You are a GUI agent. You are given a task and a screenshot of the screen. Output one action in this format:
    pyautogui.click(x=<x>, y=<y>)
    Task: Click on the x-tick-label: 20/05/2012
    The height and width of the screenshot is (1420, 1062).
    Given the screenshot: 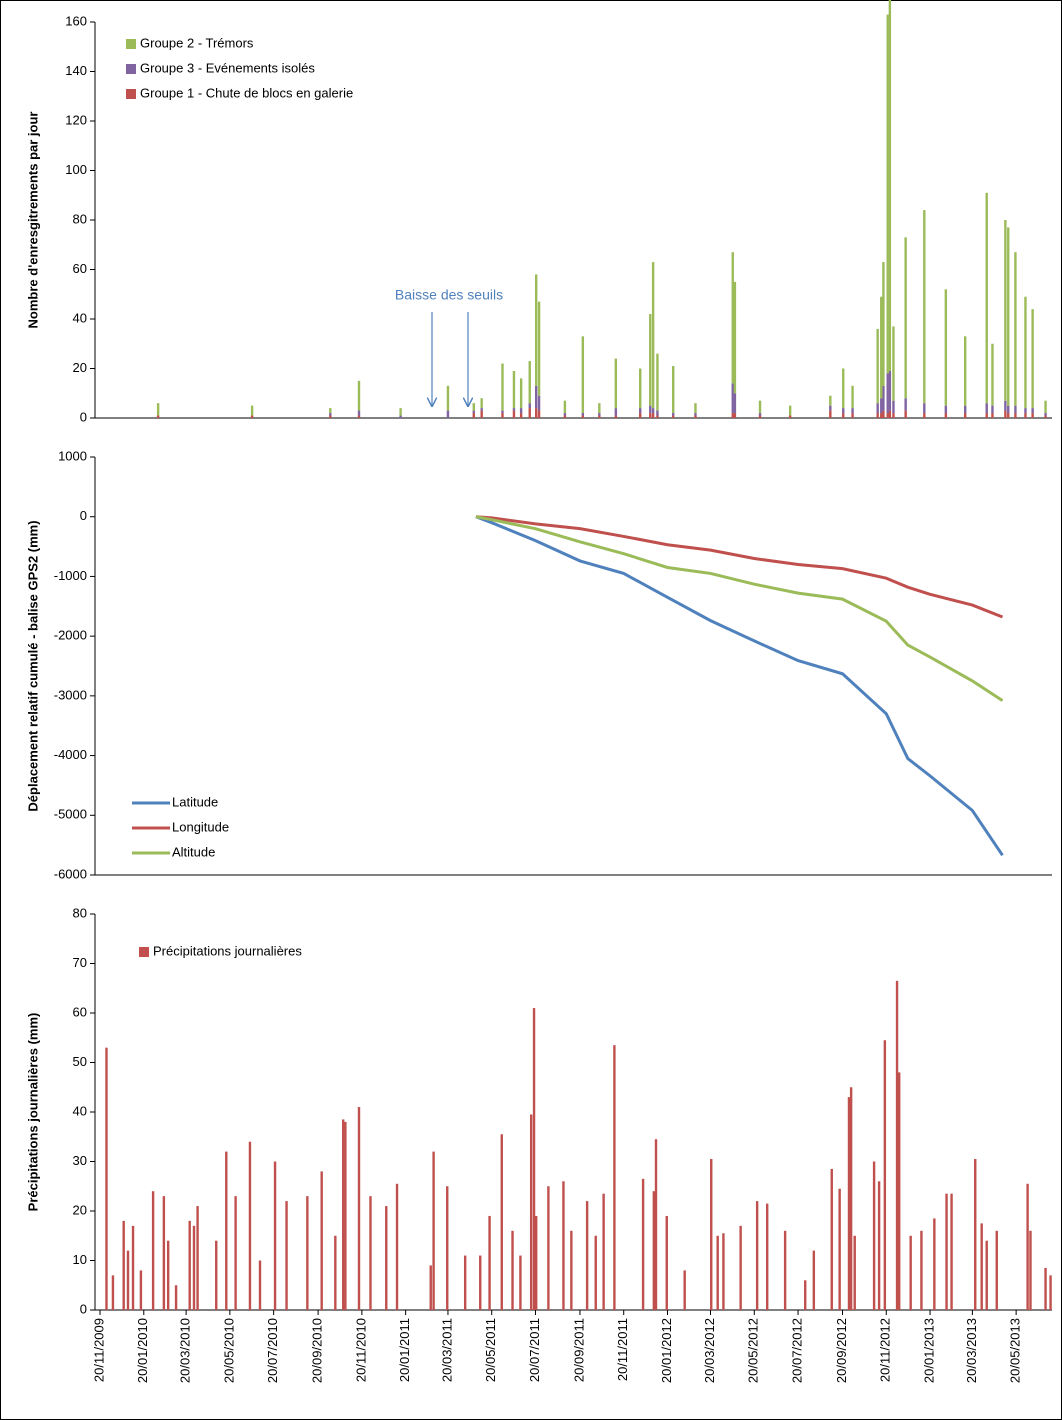 What is the action you would take?
    pyautogui.click(x=753, y=1350)
    